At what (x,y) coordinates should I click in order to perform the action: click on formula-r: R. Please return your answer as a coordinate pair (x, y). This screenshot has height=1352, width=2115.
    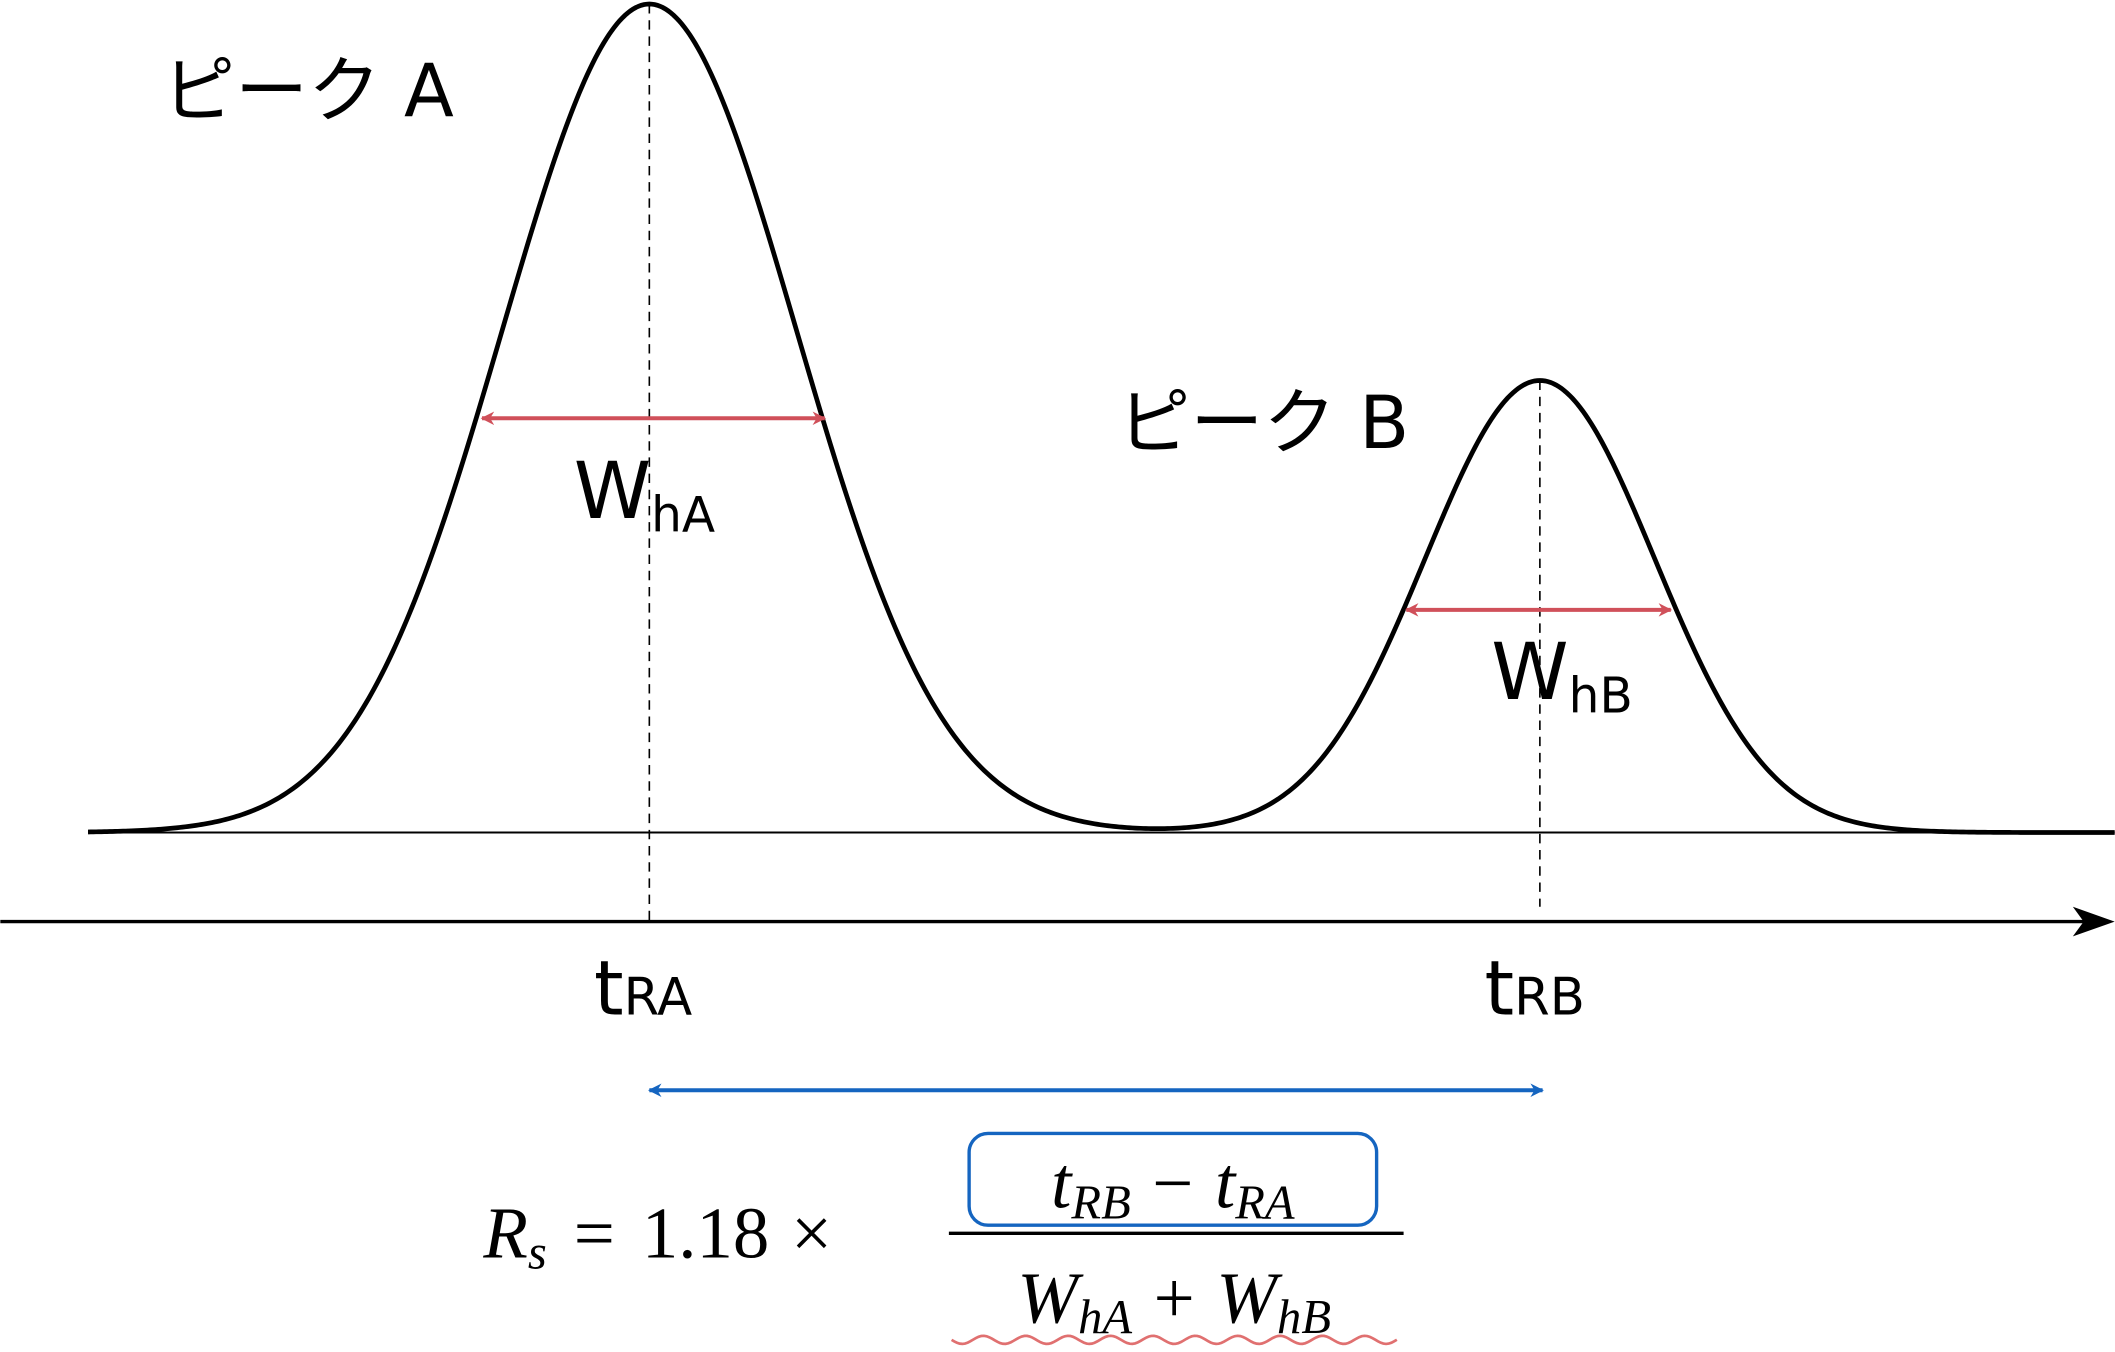
    Looking at the image, I should click on (505, 1233).